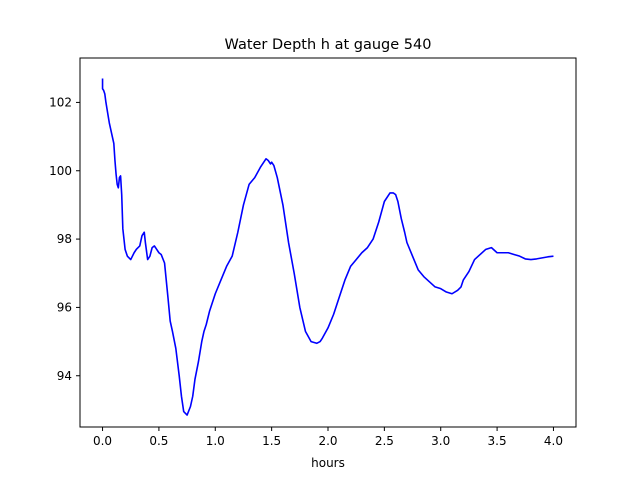  Describe the element at coordinates (271, 441) in the screenshot. I see `x-tick-label: 1.5` at that location.